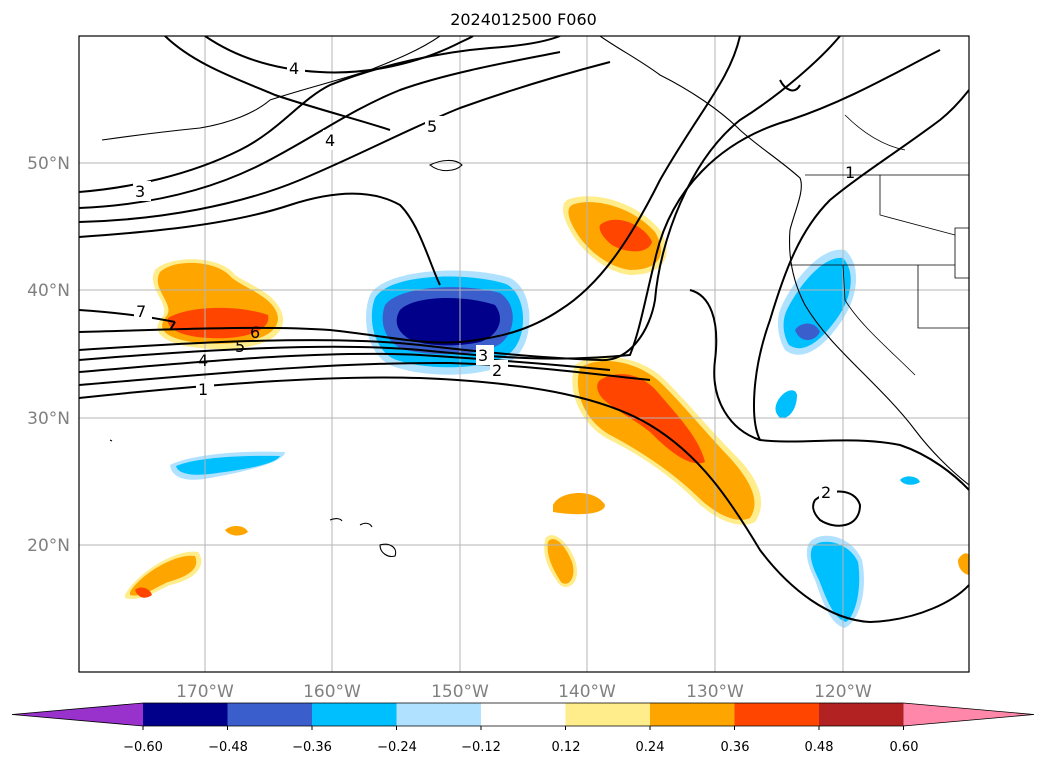 The width and height of the screenshot is (1047, 765). Describe the element at coordinates (566, 747) in the screenshot. I see `colorbar-tick-label: 0.12` at that location.